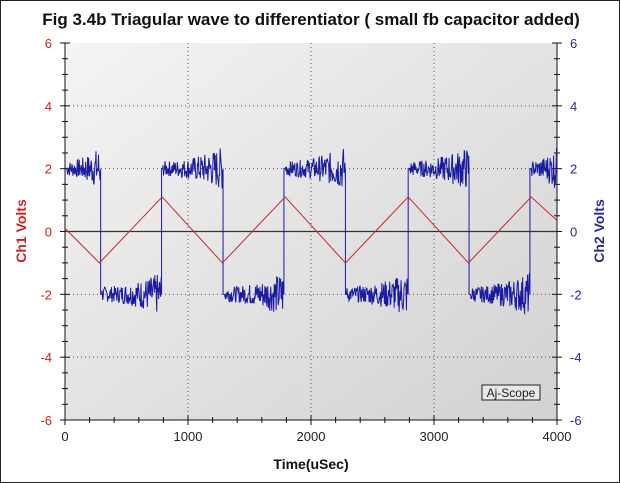 The width and height of the screenshot is (620, 483). Describe the element at coordinates (48, 106) in the screenshot. I see `y-left-tick-label: 4` at that location.